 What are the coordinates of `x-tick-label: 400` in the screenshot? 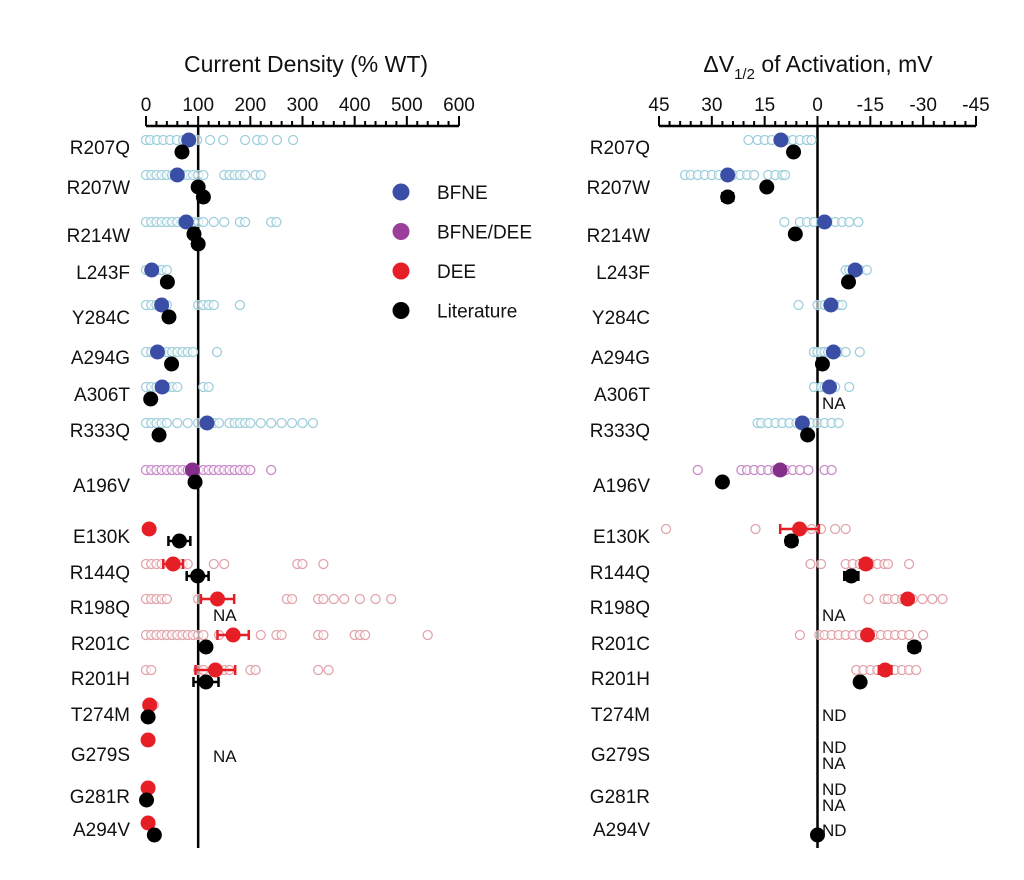 It's located at (355, 105).